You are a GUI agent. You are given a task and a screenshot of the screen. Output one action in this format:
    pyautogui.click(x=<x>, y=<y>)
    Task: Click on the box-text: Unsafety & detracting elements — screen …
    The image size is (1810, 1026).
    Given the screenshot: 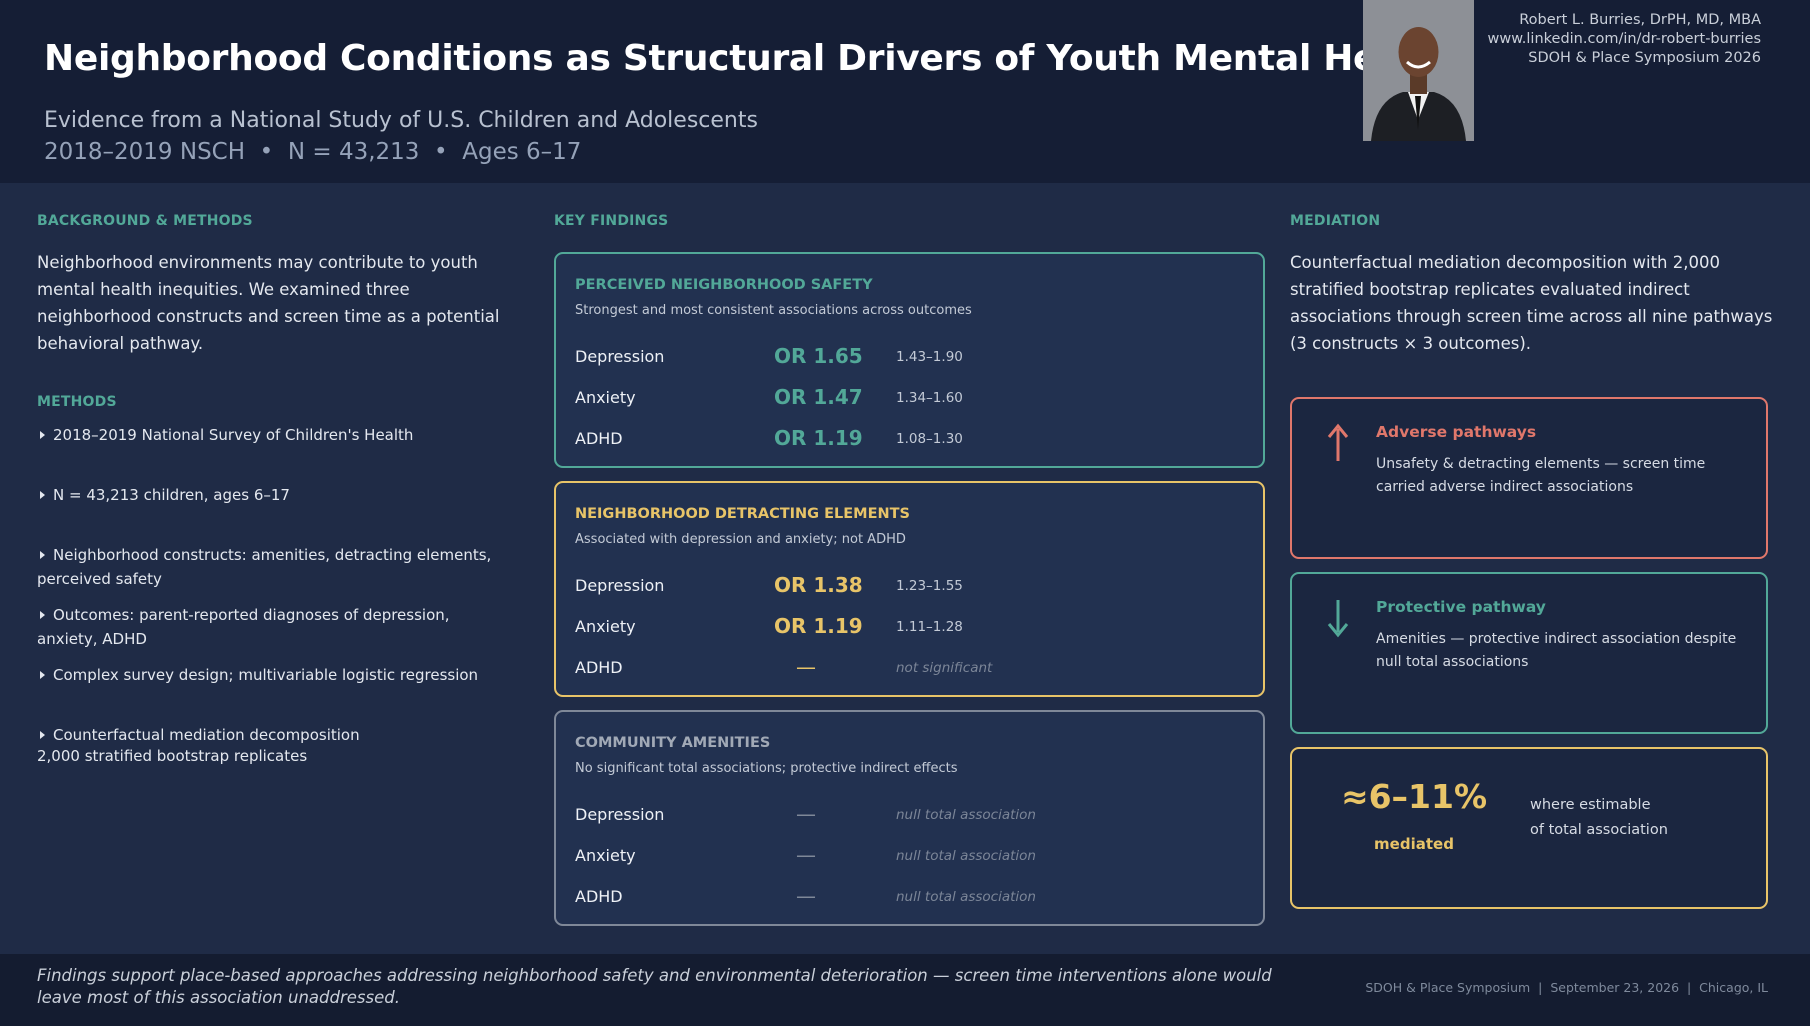 What is the action you would take?
    pyautogui.click(x=1541, y=475)
    